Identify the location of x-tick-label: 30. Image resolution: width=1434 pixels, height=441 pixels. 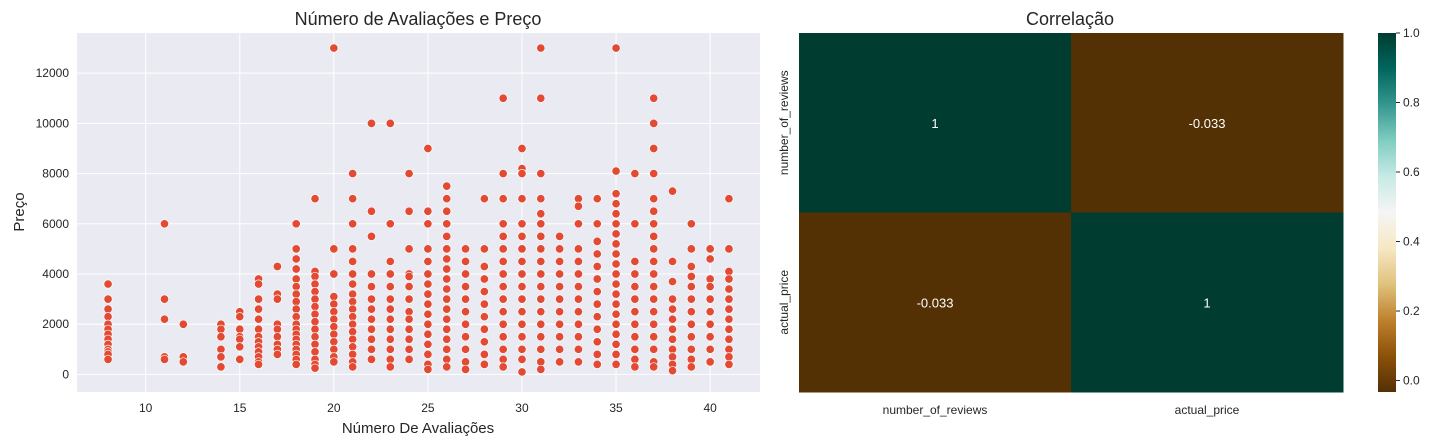
(522, 408).